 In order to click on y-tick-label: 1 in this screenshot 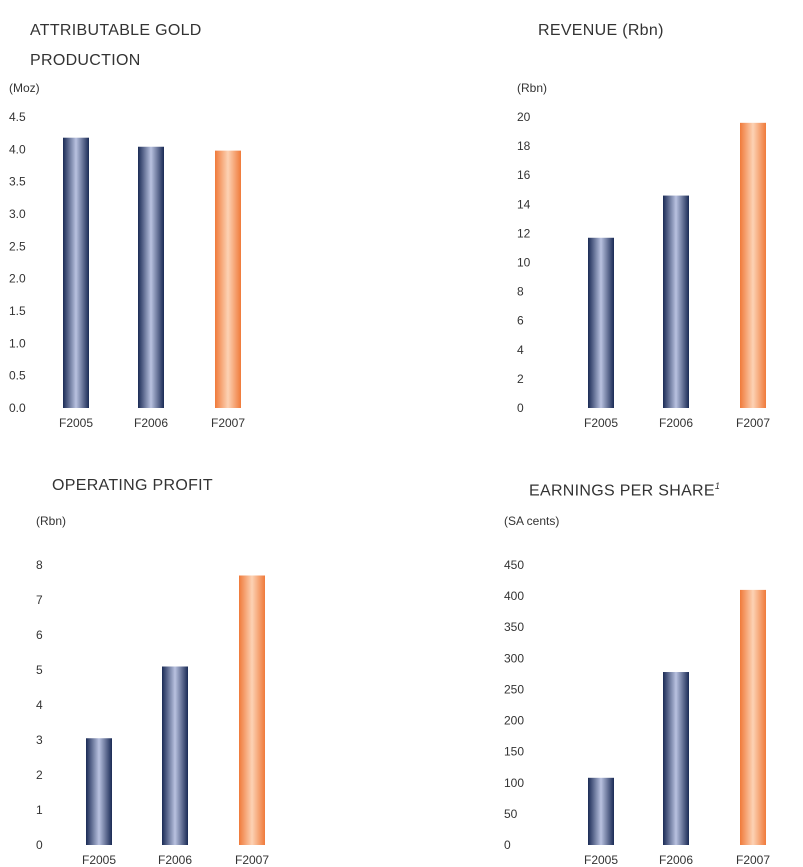, I will do `click(39, 810)`.